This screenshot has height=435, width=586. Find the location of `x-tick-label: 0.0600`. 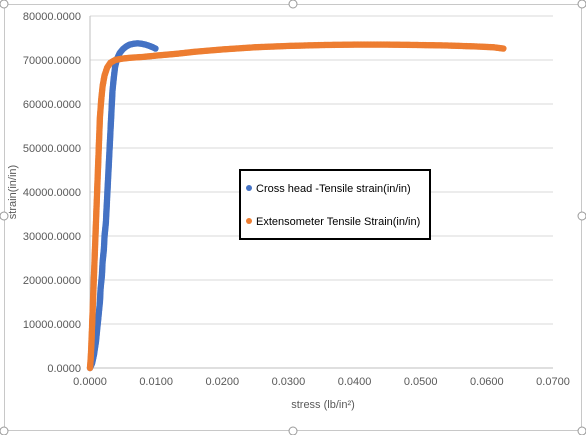

x-tick-label: 0.0600 is located at coordinates (487, 382).